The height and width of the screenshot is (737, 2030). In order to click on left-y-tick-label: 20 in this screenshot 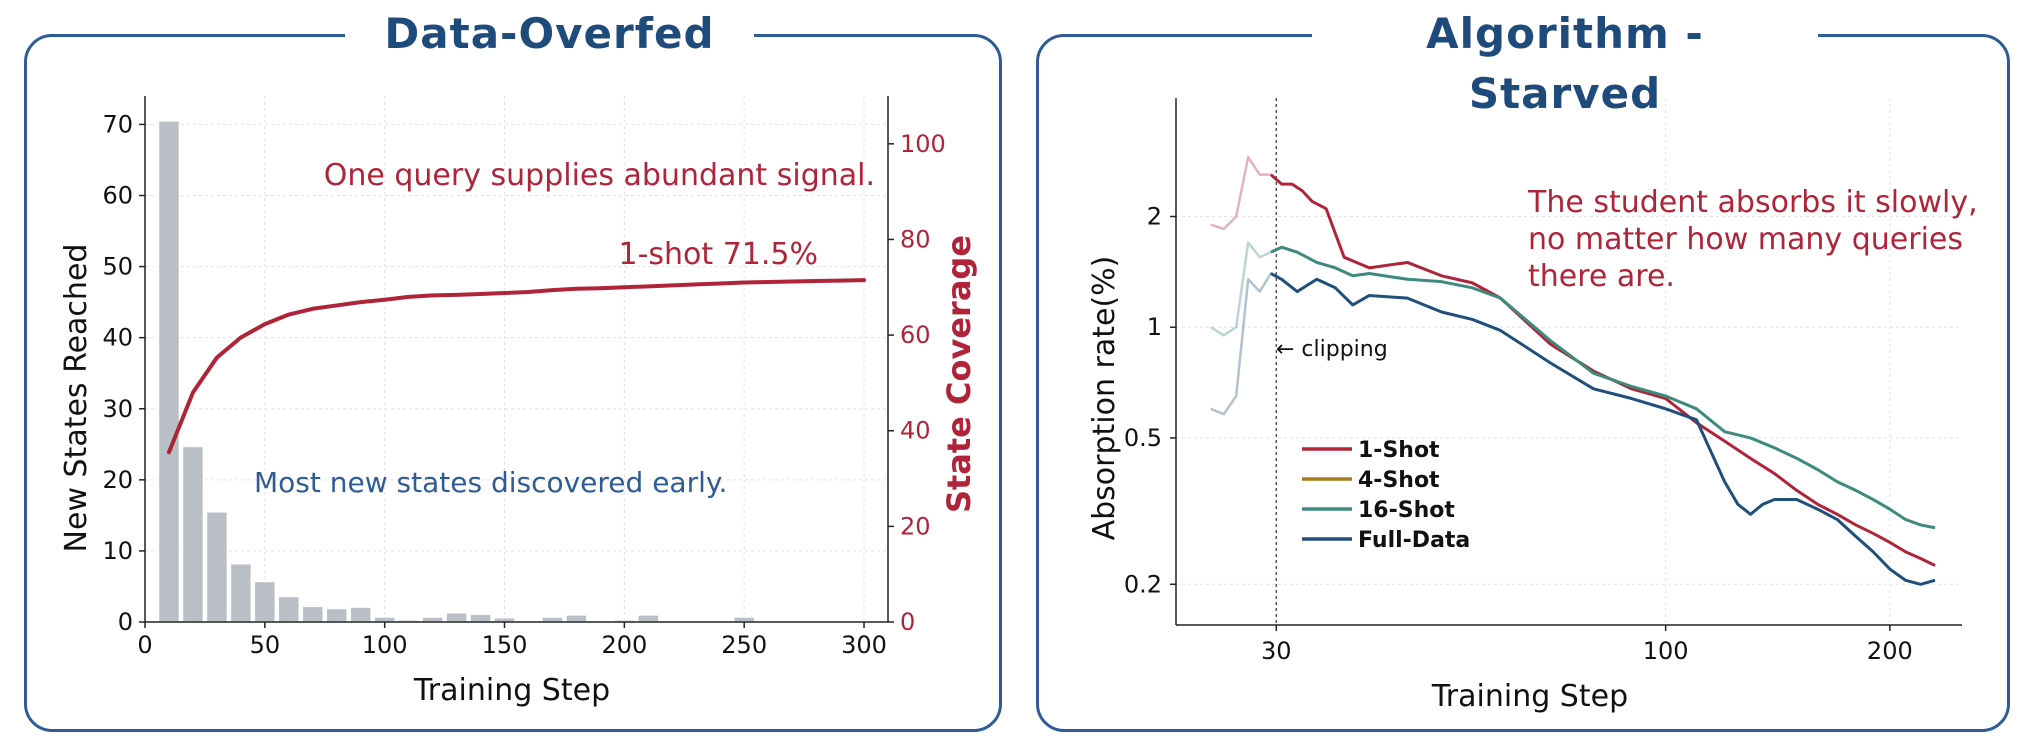, I will do `click(117, 480)`.